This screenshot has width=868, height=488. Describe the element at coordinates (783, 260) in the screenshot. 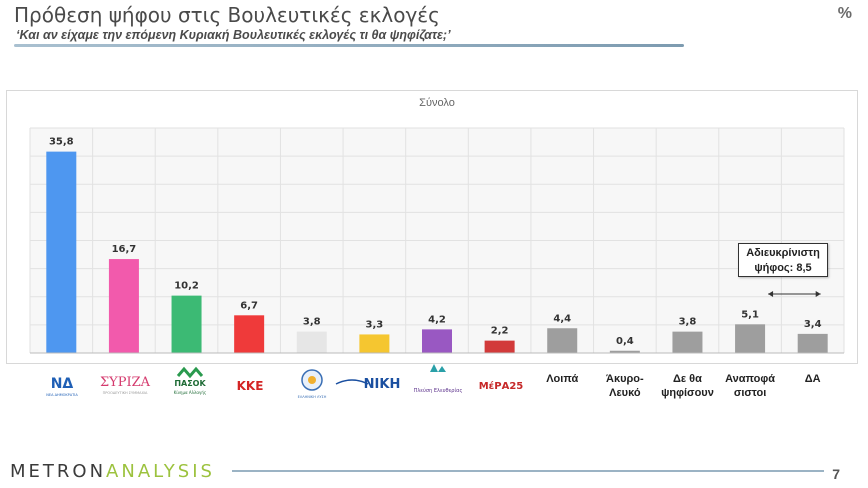

I see `undecided-annotation-box: Αδιευκρίνιστη ψήφος: 8,5` at that location.